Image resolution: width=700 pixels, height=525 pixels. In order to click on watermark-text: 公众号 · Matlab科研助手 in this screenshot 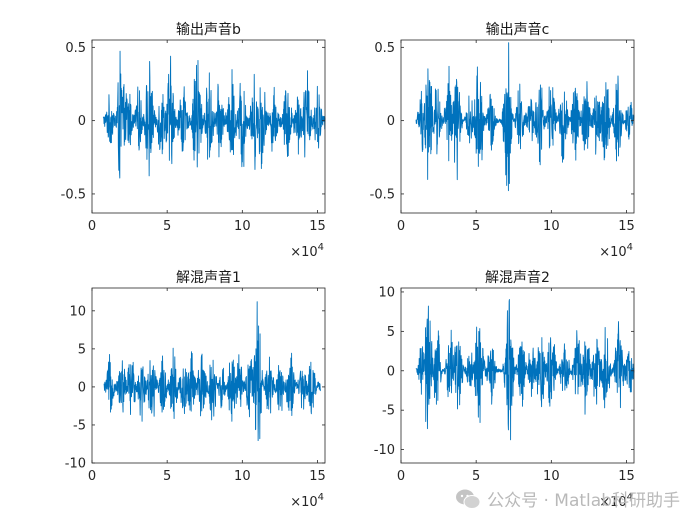, I will do `click(583, 501)`.